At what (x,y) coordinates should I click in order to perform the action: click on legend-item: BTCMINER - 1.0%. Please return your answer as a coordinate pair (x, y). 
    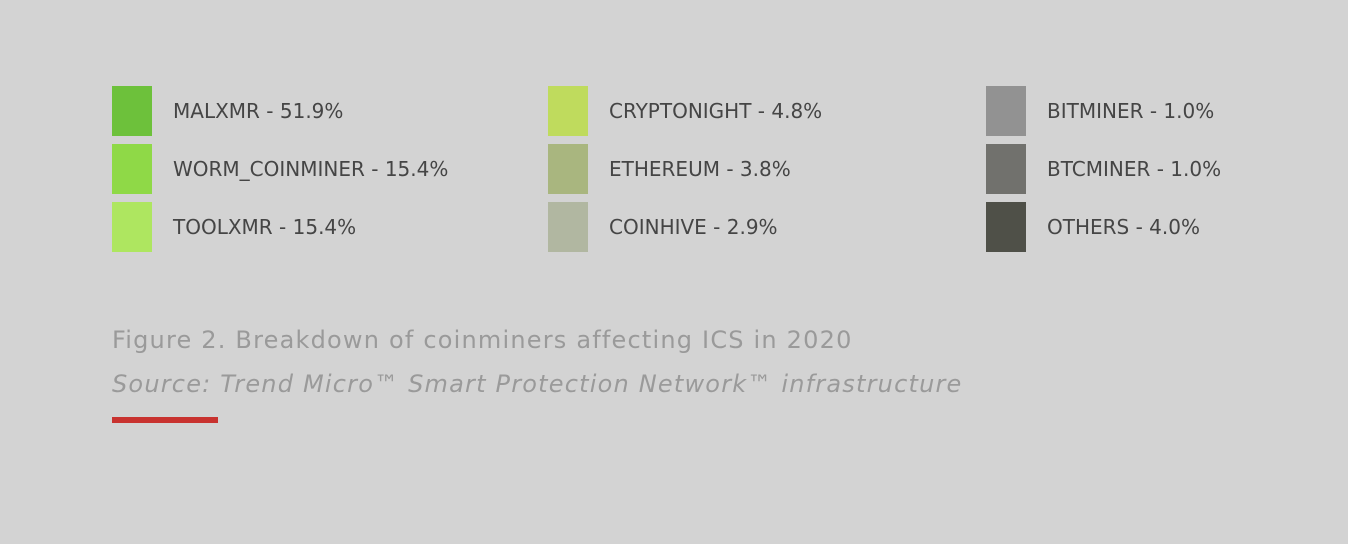
    Looking at the image, I should click on (1103, 169).